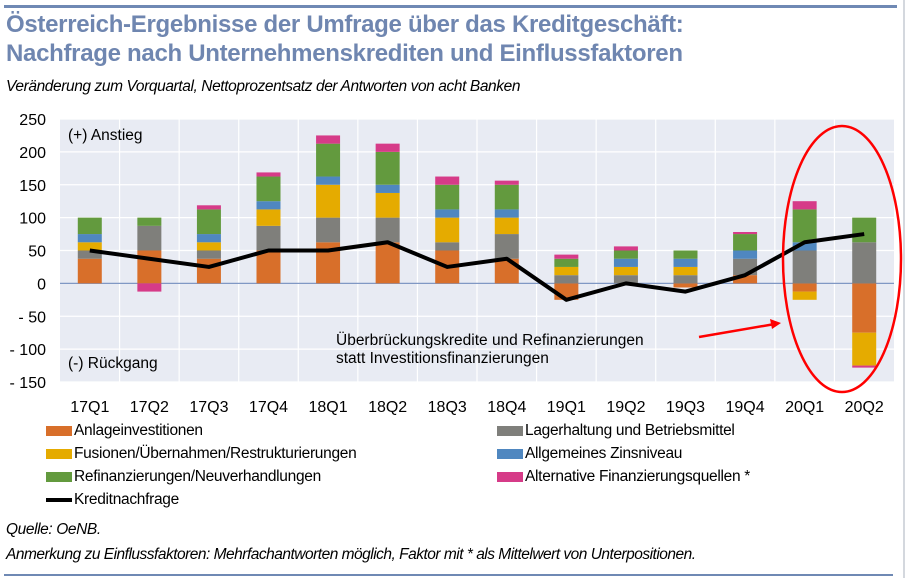 This screenshot has width=906, height=578. Describe the element at coordinates (197, 476) in the screenshot. I see `legend-label: Refinanzierungen/Neuverhandlungen` at that location.